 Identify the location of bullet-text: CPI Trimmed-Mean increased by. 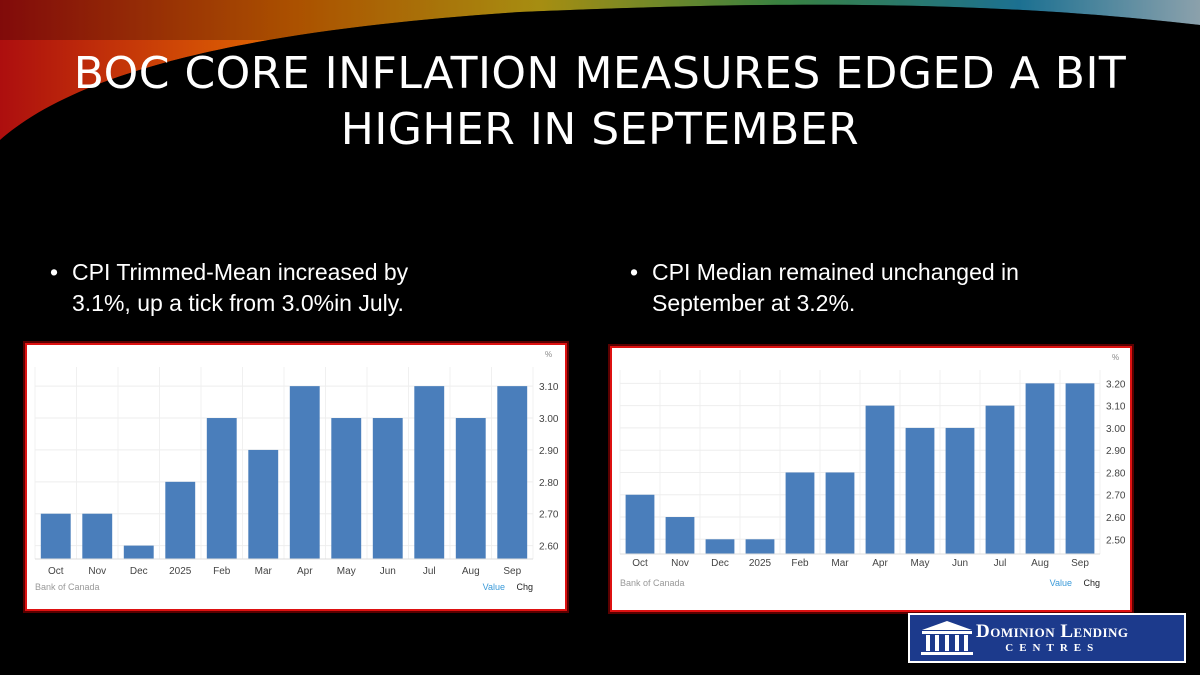
(240, 272).